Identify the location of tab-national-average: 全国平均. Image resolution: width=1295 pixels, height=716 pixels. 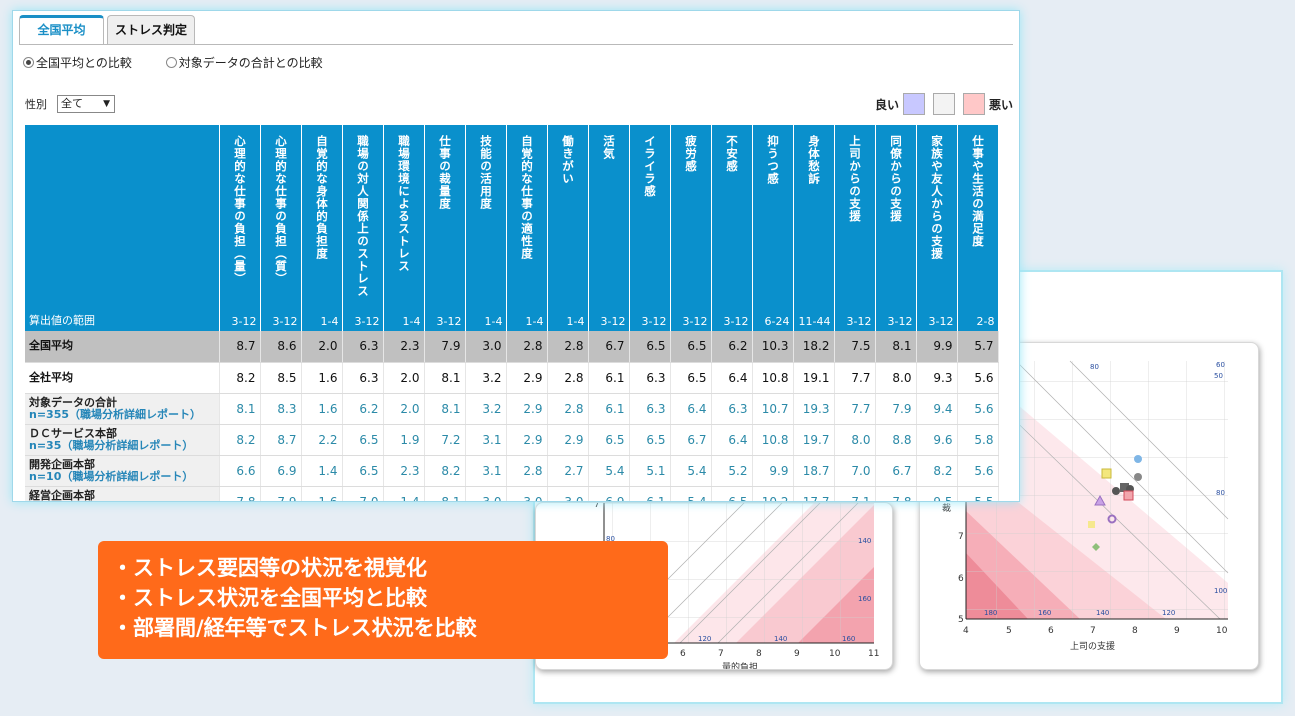
(61, 30).